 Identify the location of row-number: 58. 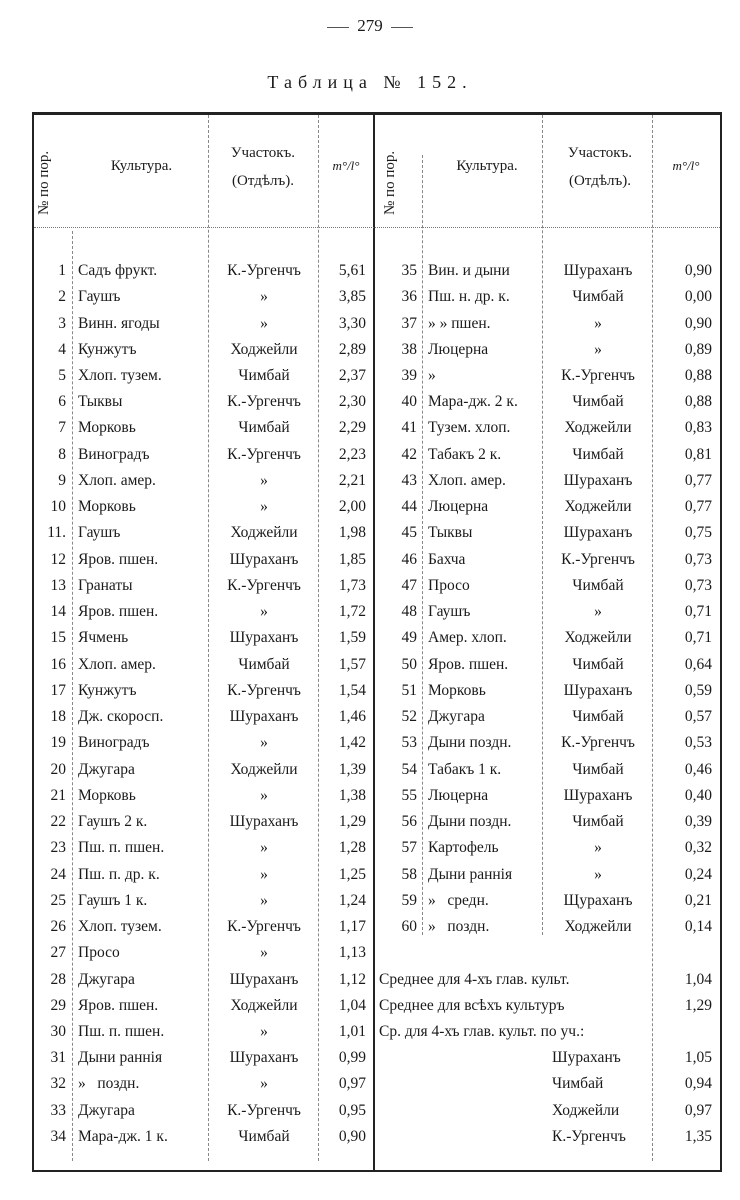
(409, 874).